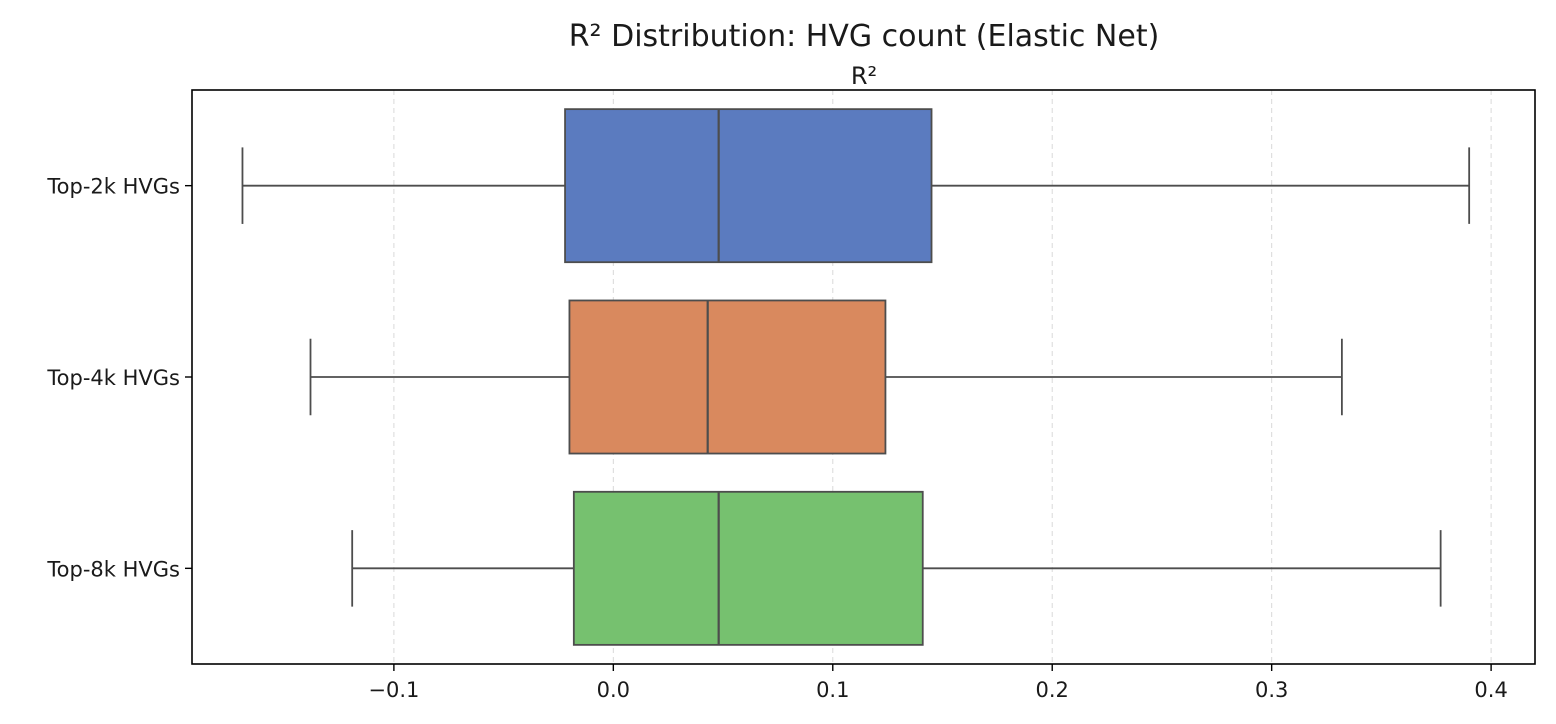  Describe the element at coordinates (864, 76) in the screenshot. I see `x-axis-title: R²` at that location.